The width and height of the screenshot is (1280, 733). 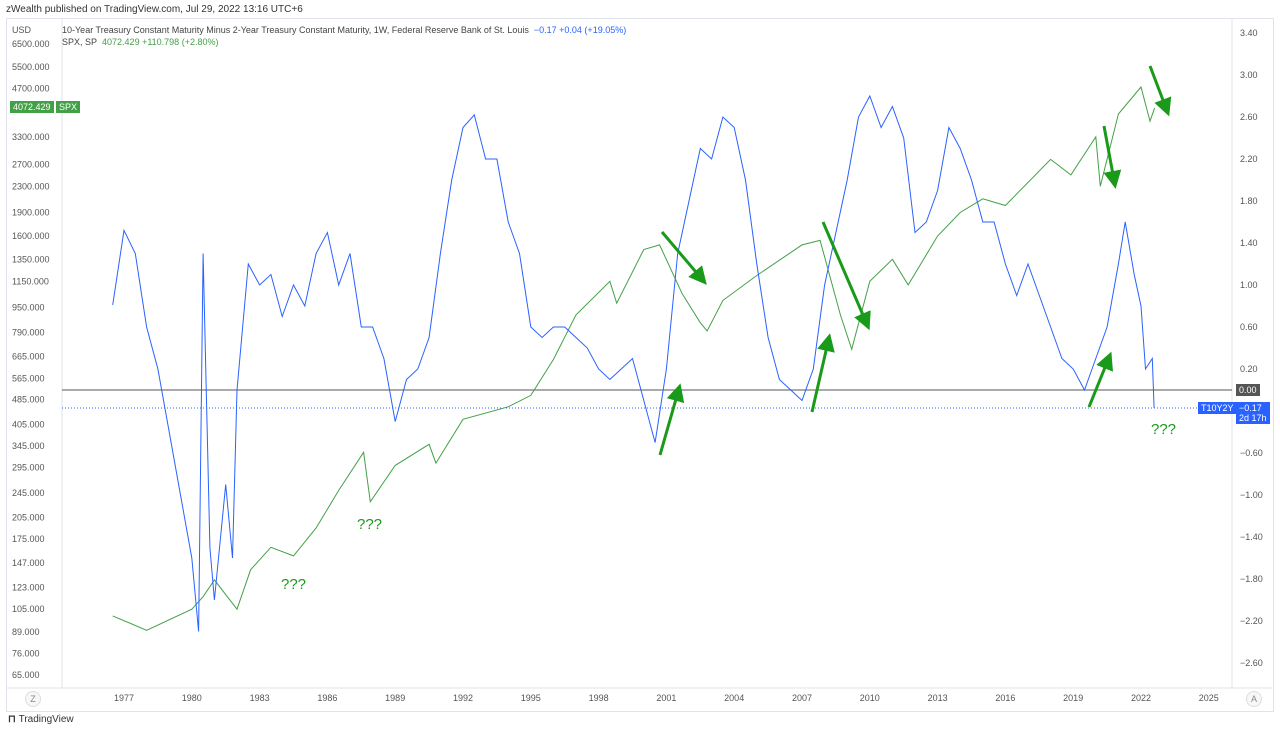 What do you see at coordinates (1164, 429) in the screenshot?
I see `annotation-question-3: ???` at bounding box center [1164, 429].